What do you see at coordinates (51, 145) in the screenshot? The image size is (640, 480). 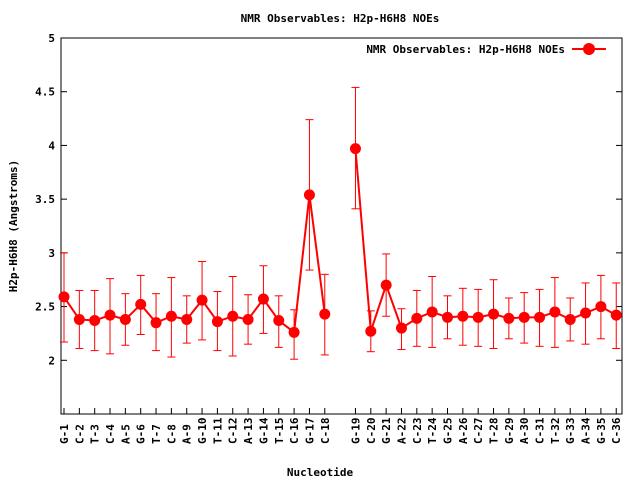 I see `y-tick-label: 4` at bounding box center [51, 145].